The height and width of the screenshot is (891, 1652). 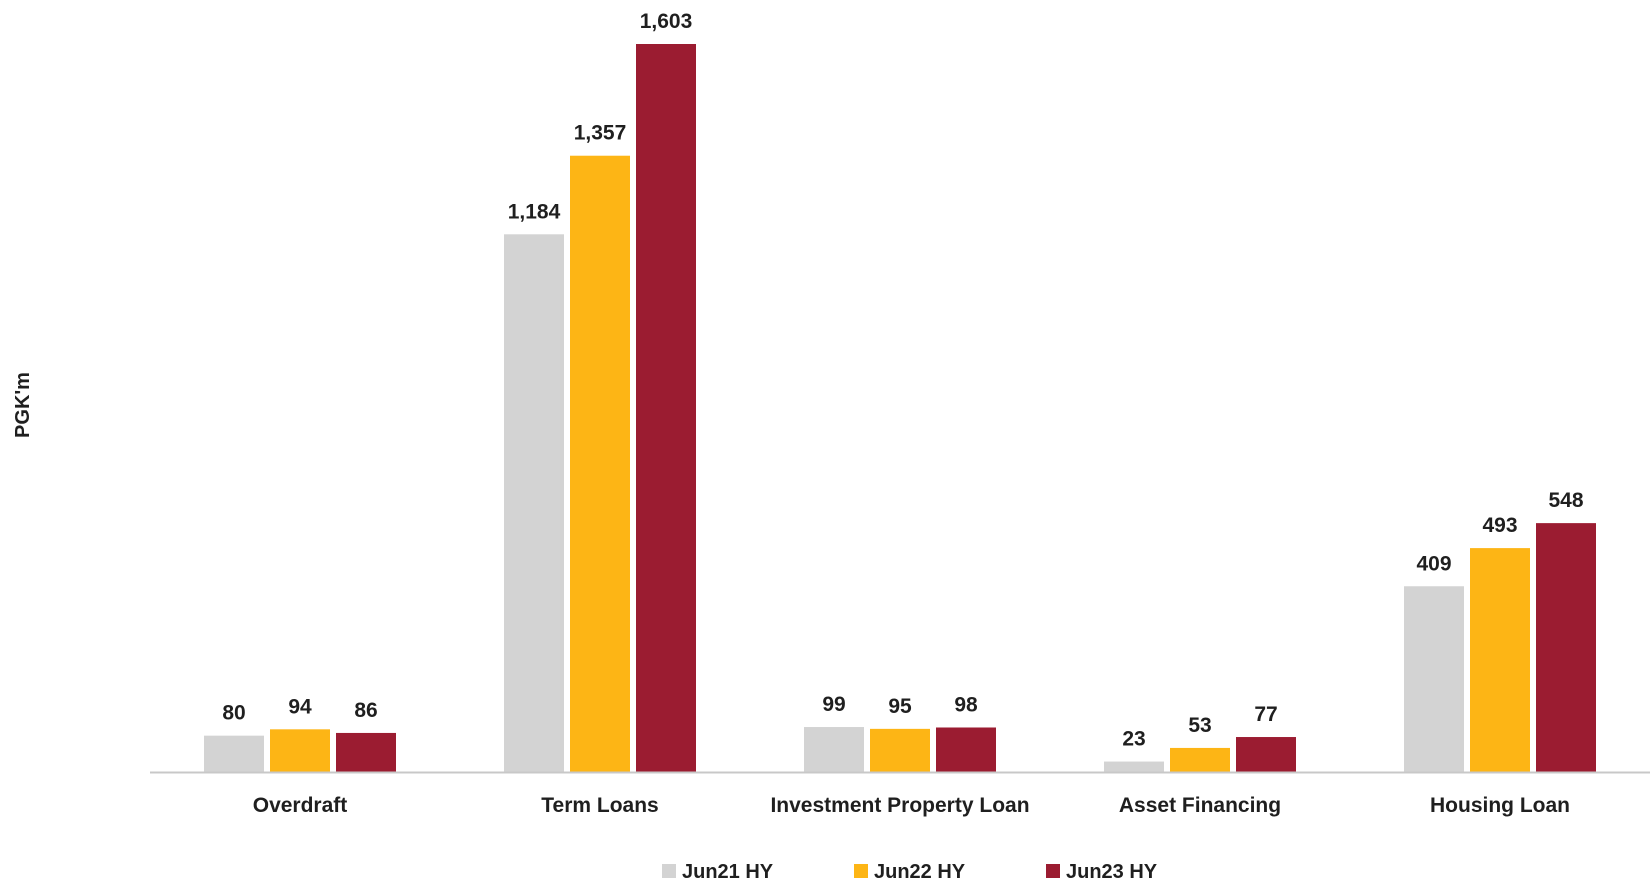 I want to click on value-label-investment-property-loan-jun23-hy: 98, so click(x=966, y=704).